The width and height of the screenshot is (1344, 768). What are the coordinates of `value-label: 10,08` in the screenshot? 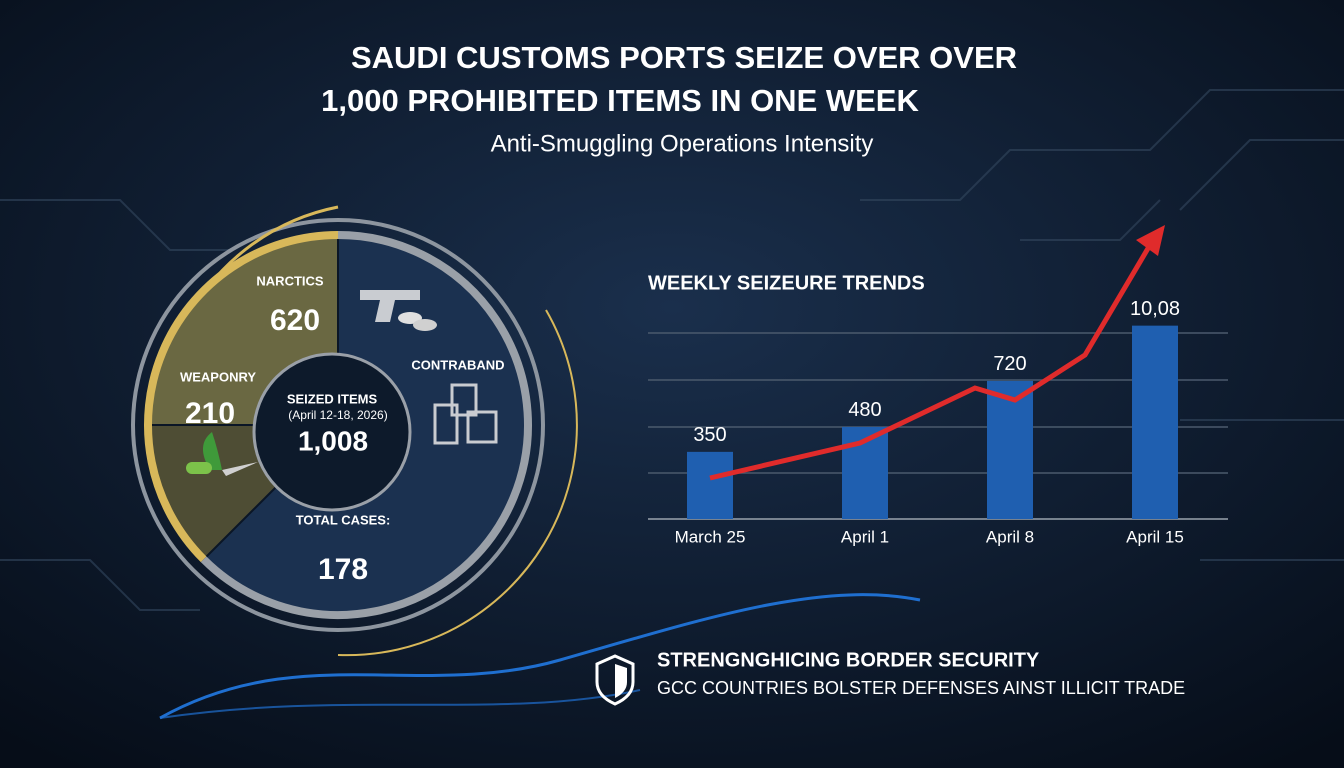 It's located at (1155, 309).